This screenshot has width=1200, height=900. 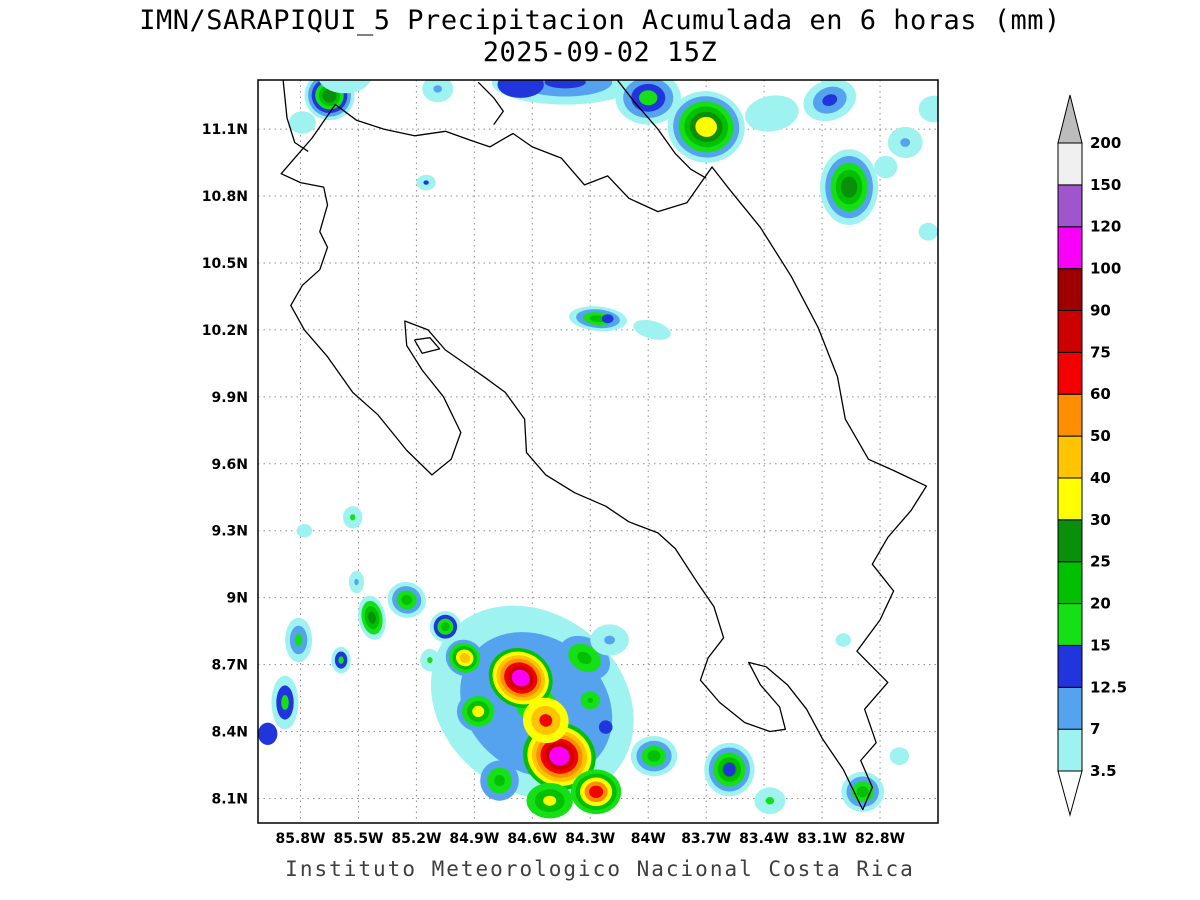 What do you see at coordinates (532, 839) in the screenshot?
I see `lon-tick-label: 84.6W` at bounding box center [532, 839].